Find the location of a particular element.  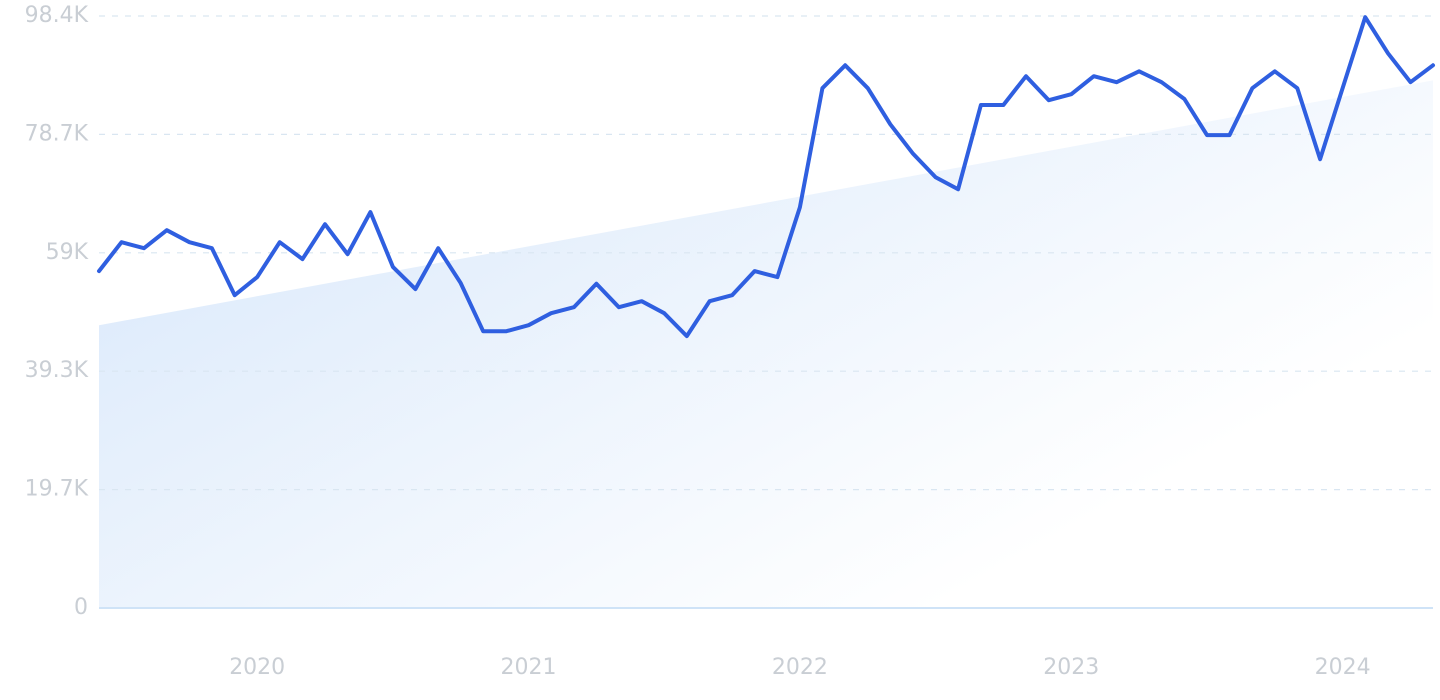

y-tick-label: 39.3K is located at coordinates (57, 370).